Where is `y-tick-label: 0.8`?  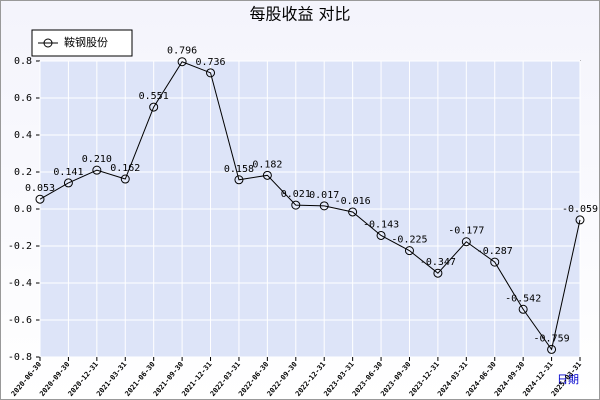 y-tick-label: 0.8 is located at coordinates (23, 61).